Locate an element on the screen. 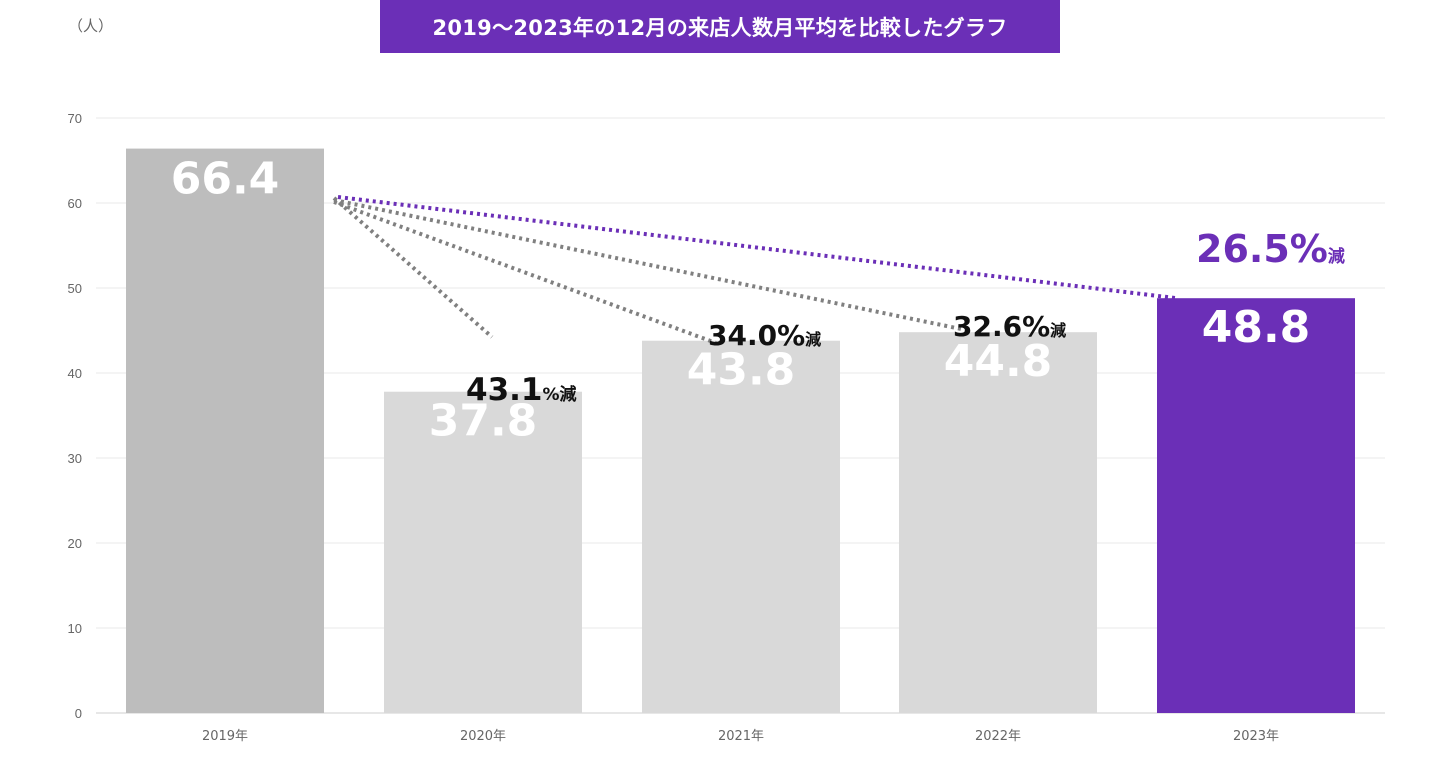  bar-value-label: 43.8 is located at coordinates (741, 370).